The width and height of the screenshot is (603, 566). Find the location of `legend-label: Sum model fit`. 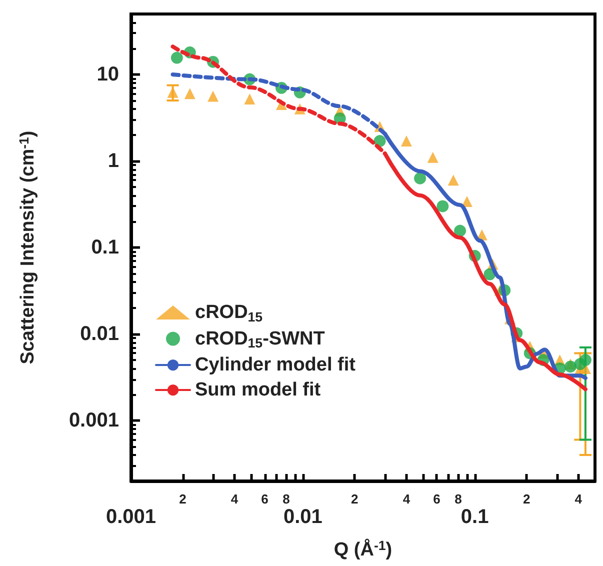

legend-label: Sum model fit is located at coordinates (258, 390).